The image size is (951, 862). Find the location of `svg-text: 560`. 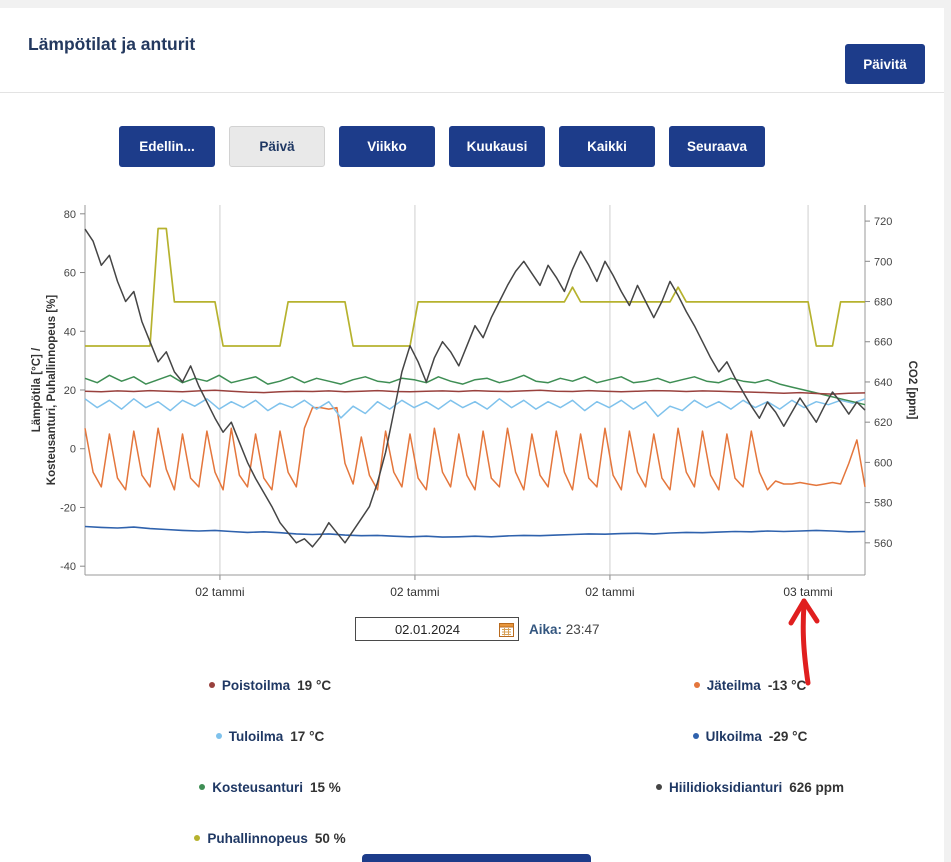

svg-text: 560 is located at coordinates (883, 544).